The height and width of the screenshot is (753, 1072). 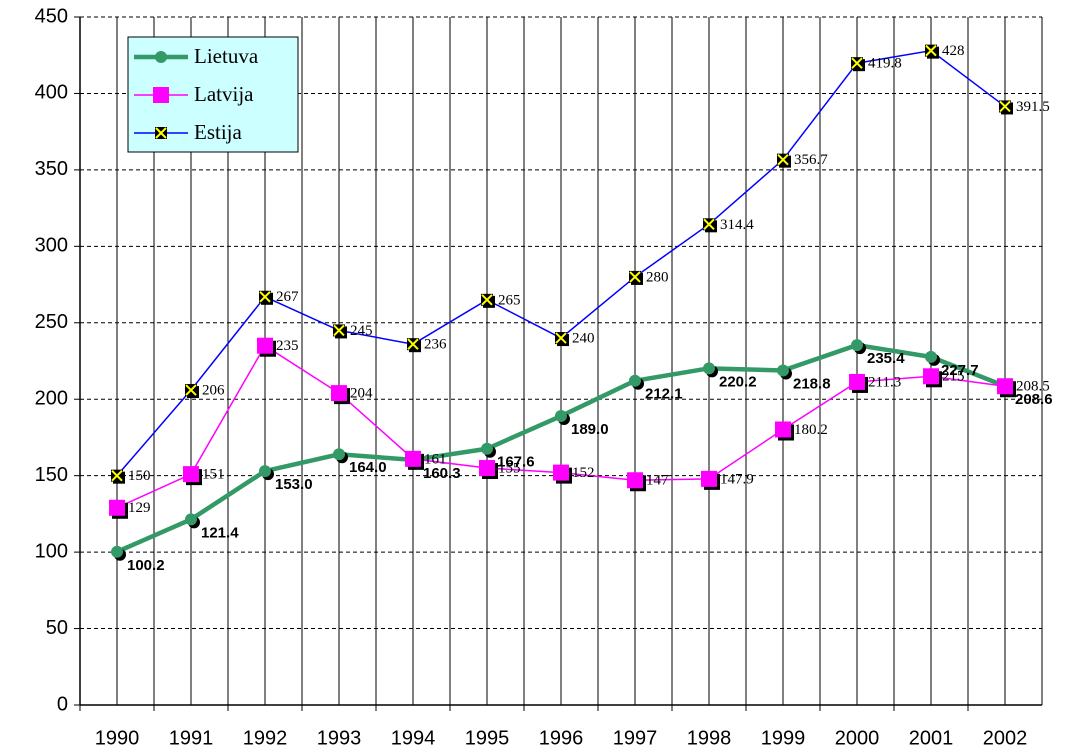 I want to click on legend-label: Estija, so click(x=218, y=132).